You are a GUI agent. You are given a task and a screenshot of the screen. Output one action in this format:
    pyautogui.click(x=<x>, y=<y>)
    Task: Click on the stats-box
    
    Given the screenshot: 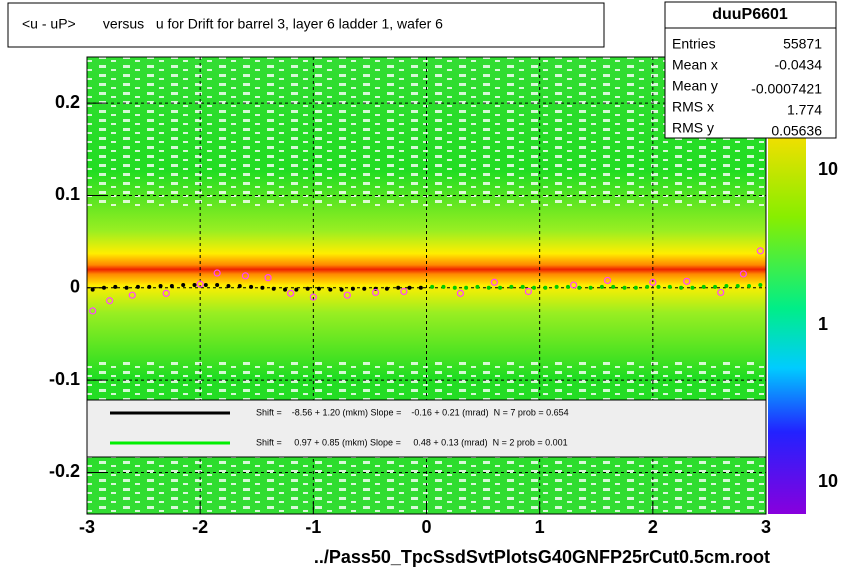 What is the action you would take?
    pyautogui.click(x=750, y=70)
    